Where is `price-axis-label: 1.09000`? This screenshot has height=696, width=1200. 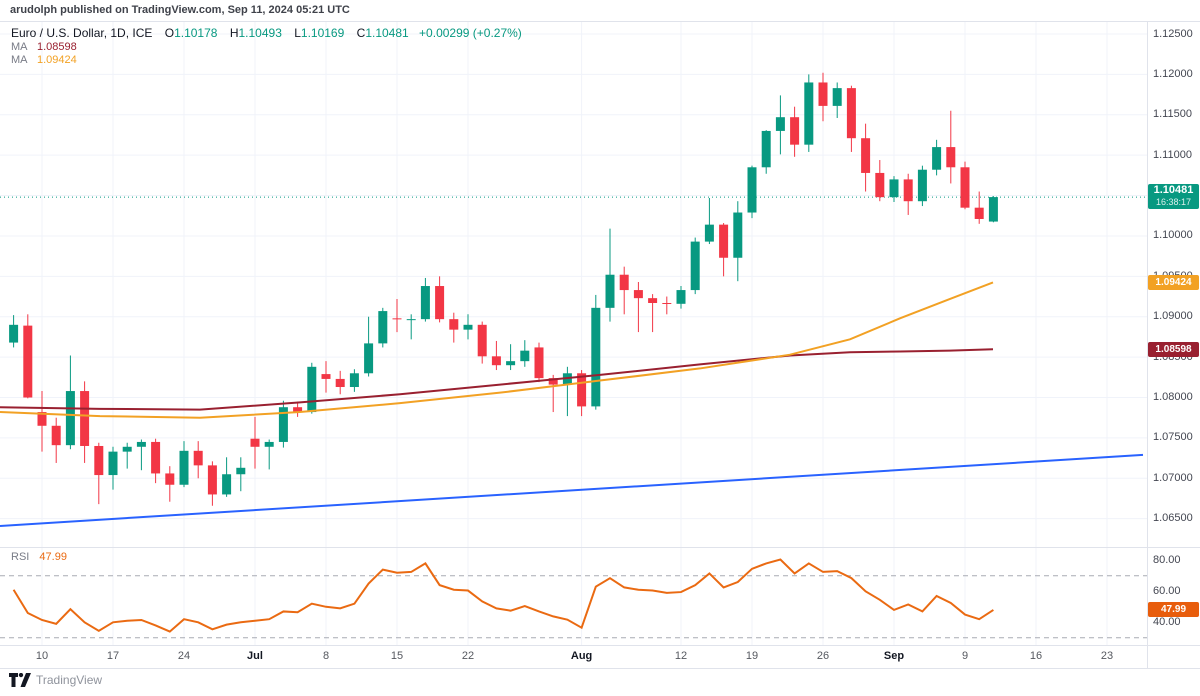 price-axis-label: 1.09000 is located at coordinates (1173, 316).